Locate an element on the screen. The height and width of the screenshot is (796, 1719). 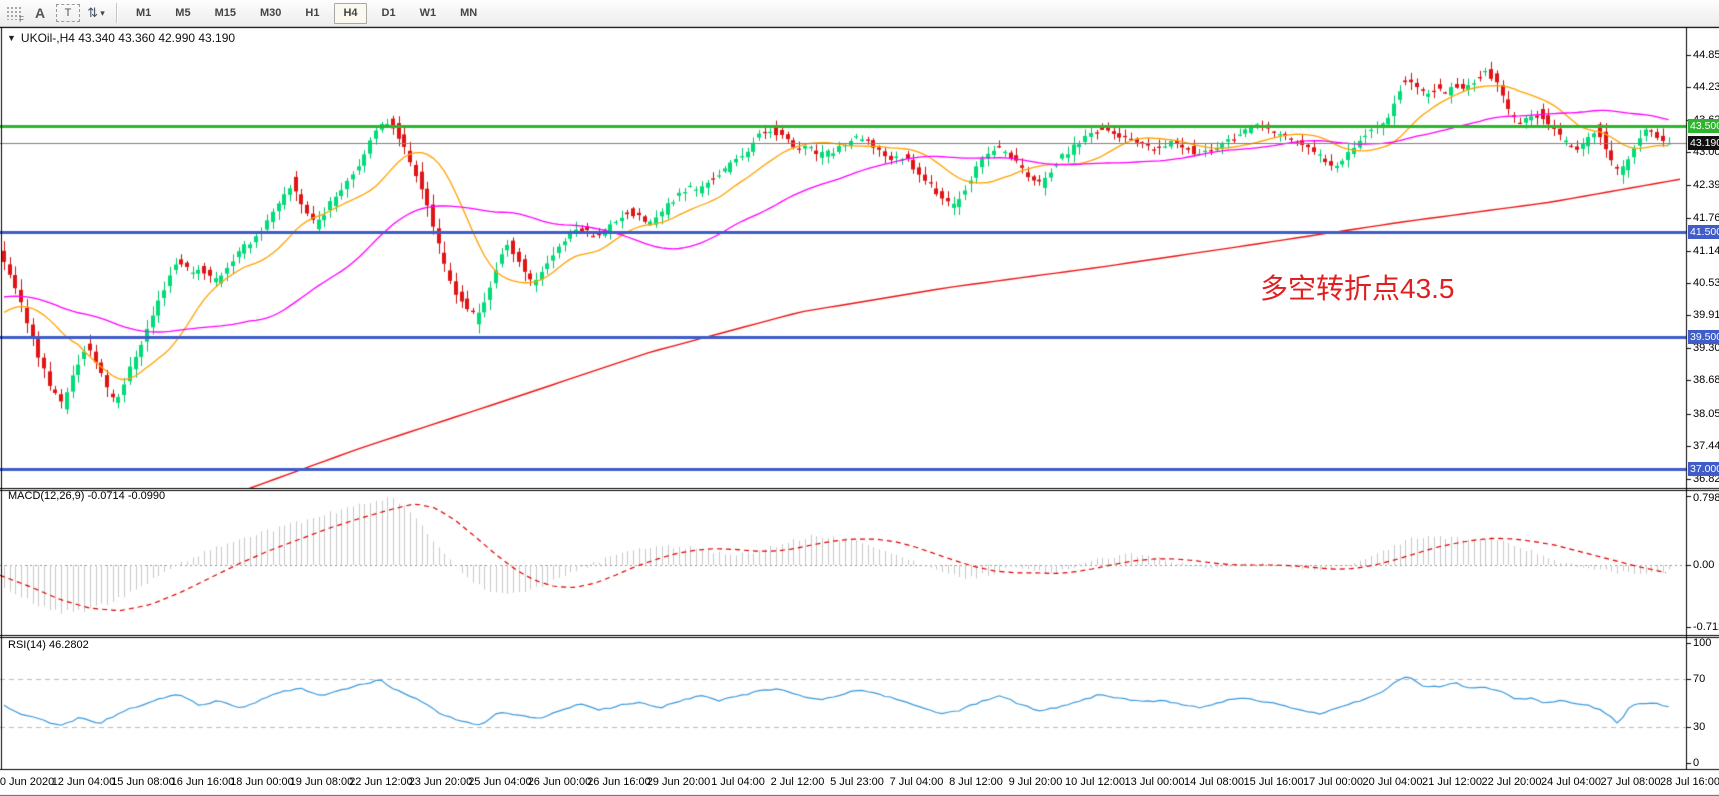
timeframe-button-M5: M5 is located at coordinates (183, 12).